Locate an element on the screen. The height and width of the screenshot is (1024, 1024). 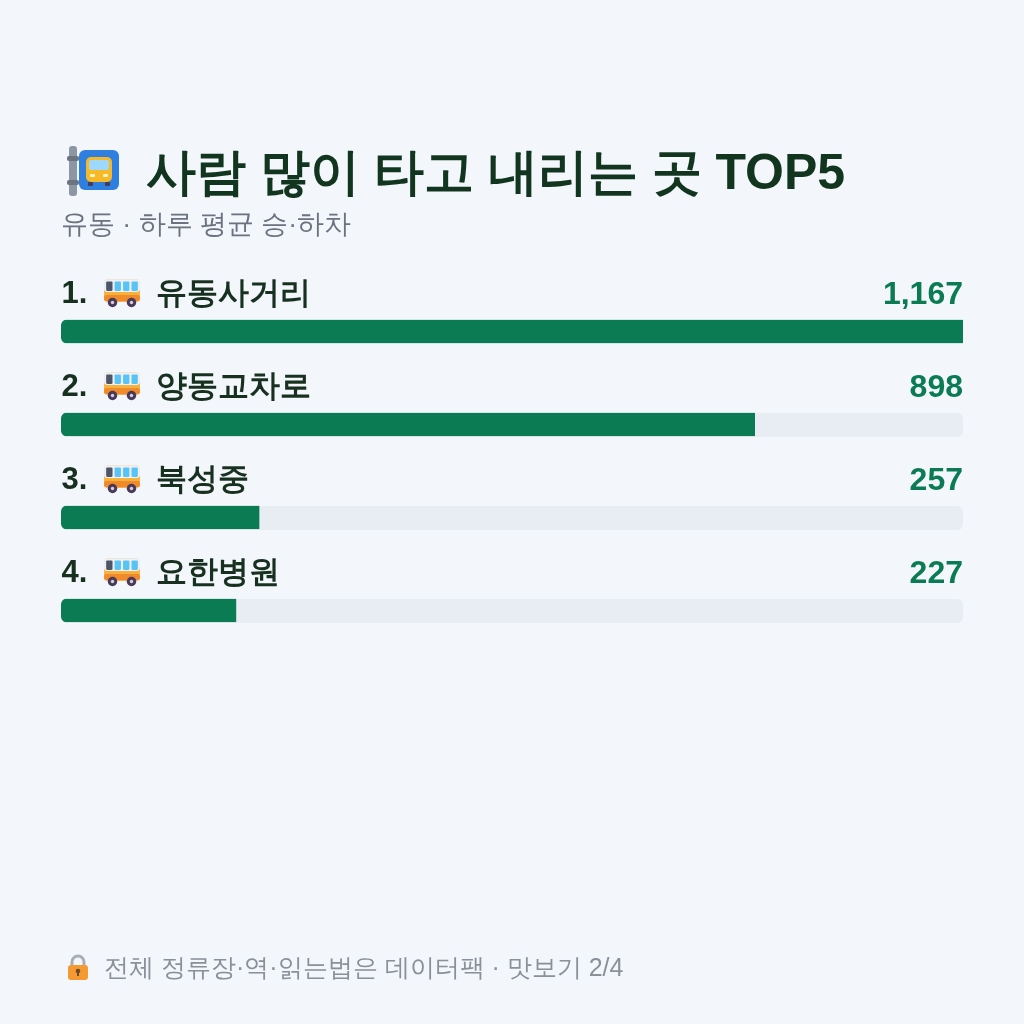
chart-title: 사람 많이 타고 내리는 곳 TOP5 is located at coordinates (496, 172).